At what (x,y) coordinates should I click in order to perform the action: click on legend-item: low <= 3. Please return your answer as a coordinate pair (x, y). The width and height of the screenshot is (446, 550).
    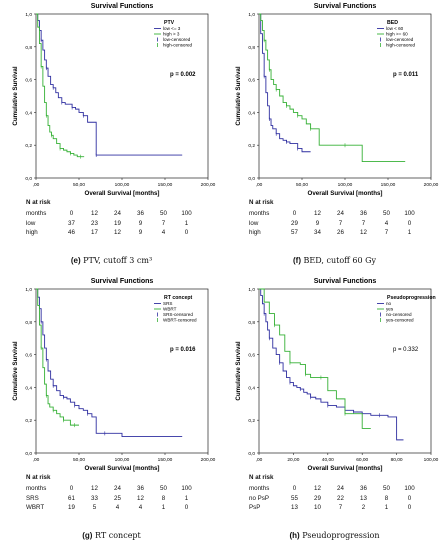
    Looking at the image, I should click on (172, 28).